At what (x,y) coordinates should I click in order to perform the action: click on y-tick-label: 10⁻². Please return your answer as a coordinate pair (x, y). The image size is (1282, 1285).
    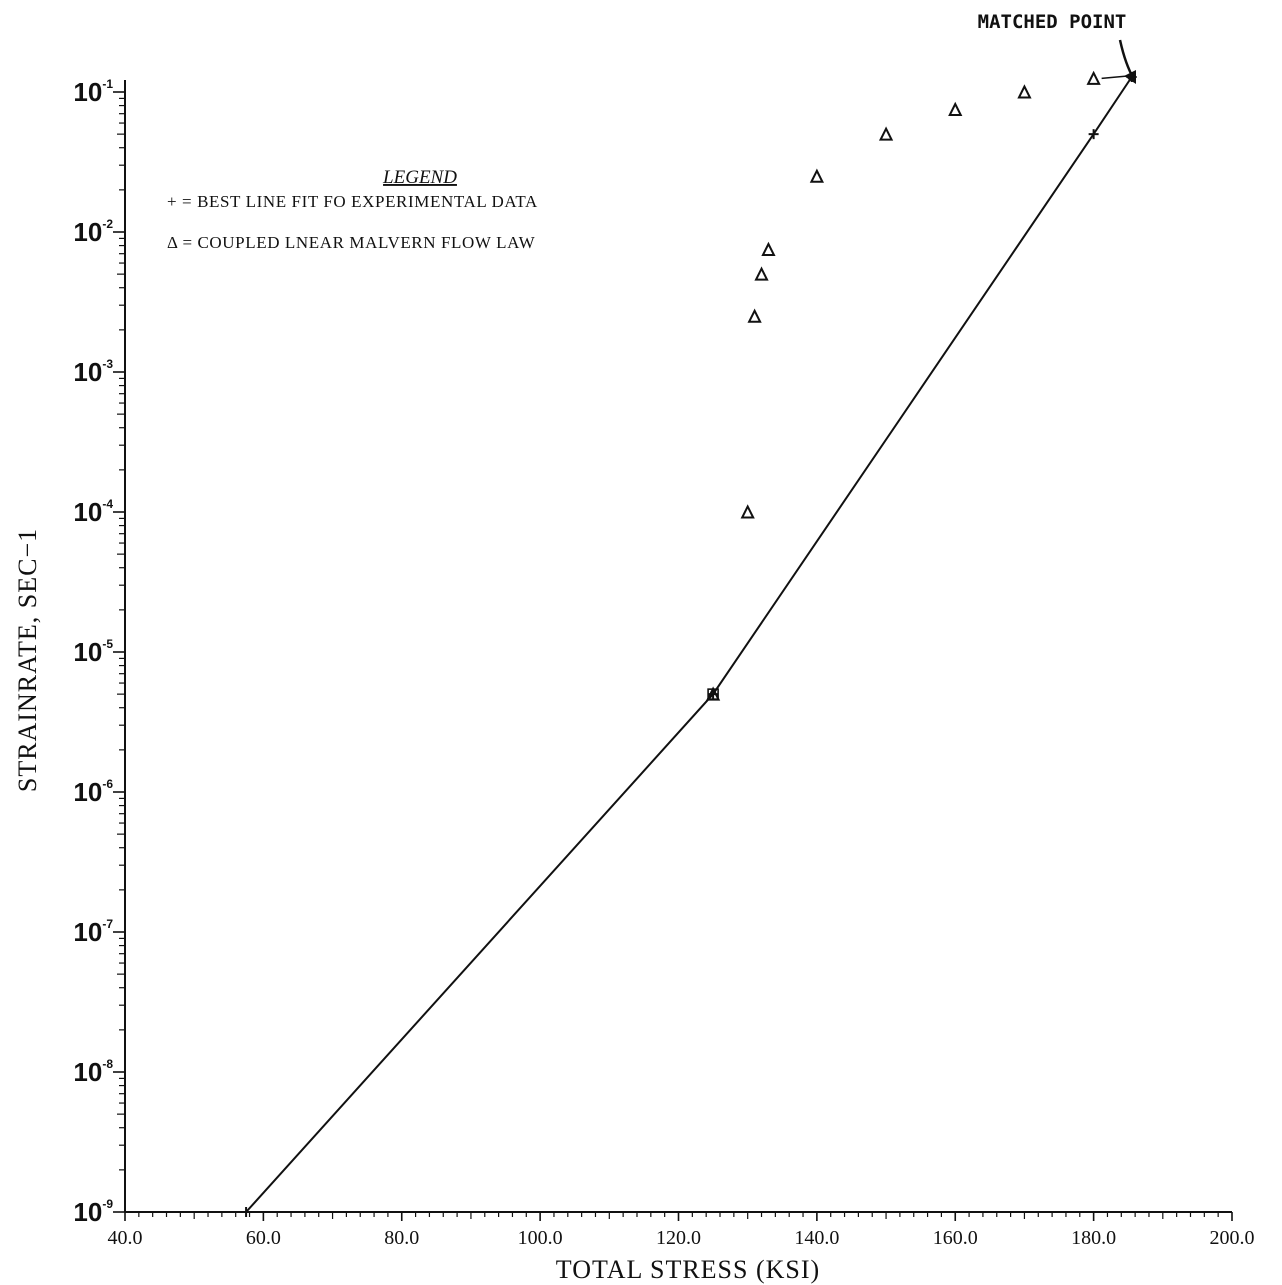
    Looking at the image, I should click on (93, 232).